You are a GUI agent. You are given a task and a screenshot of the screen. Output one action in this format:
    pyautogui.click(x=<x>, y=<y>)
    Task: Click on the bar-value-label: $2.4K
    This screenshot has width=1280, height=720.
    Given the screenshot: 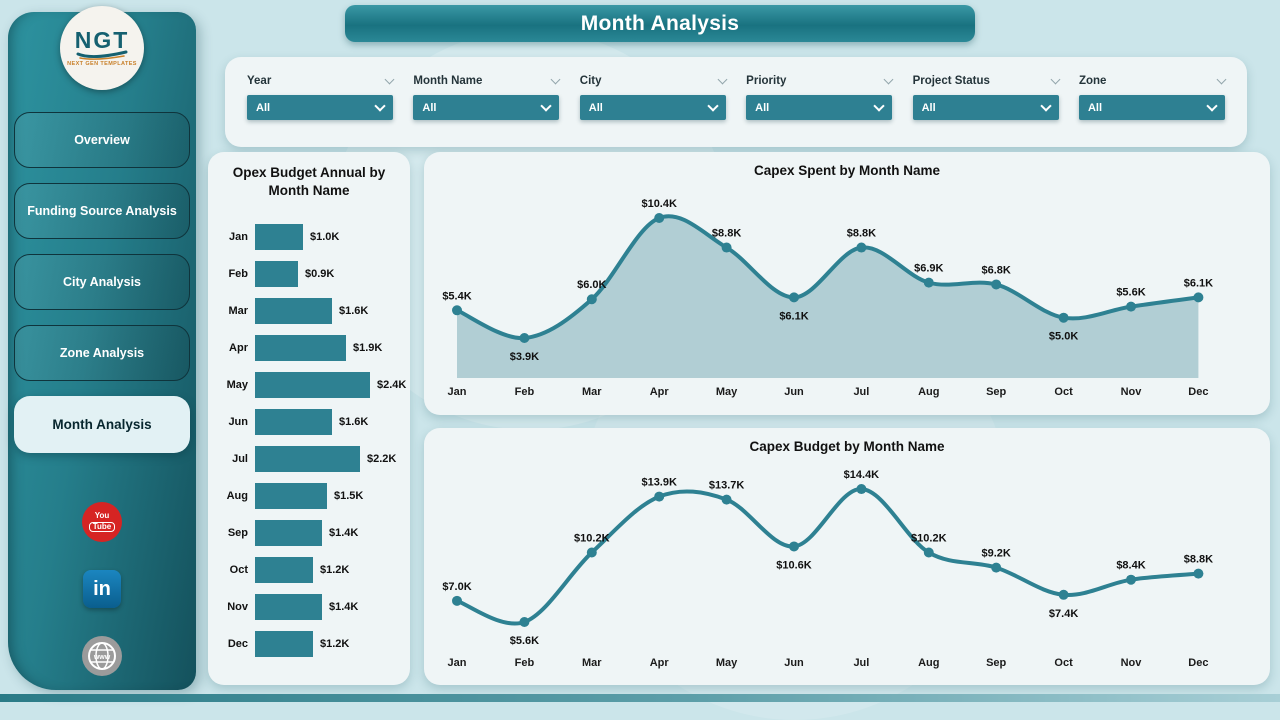 What is the action you would take?
    pyautogui.click(x=392, y=385)
    